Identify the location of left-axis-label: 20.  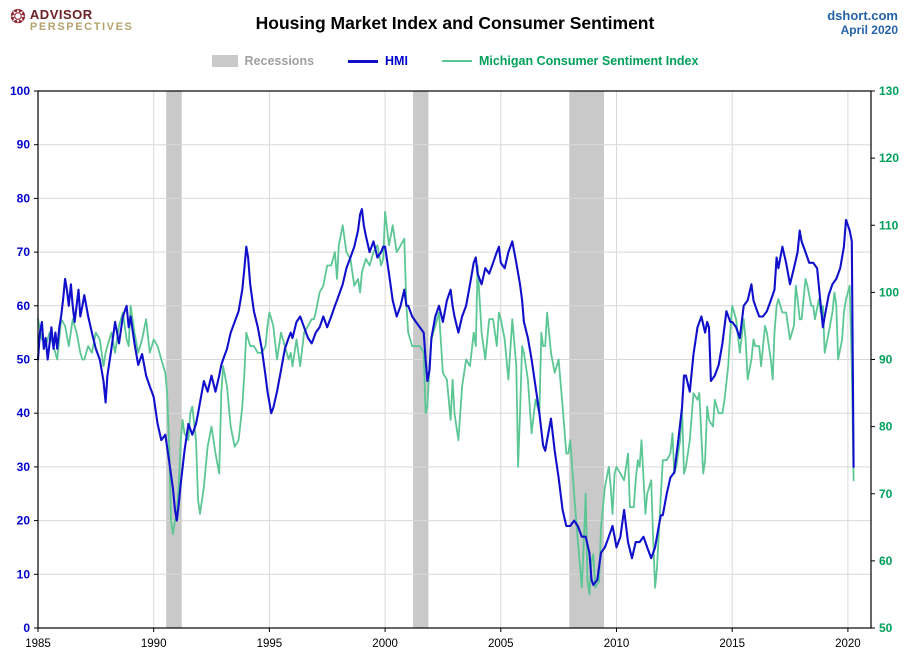
(24, 521).